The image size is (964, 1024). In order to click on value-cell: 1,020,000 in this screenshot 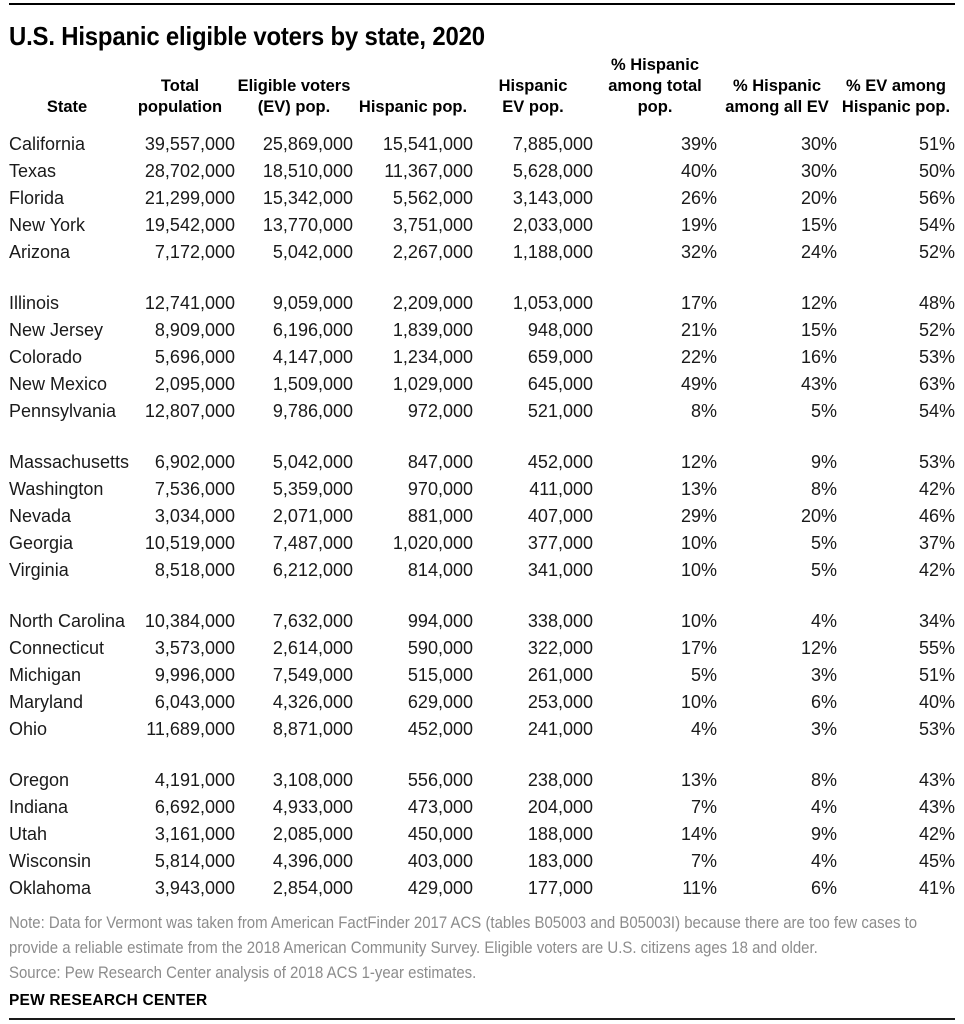, I will do `click(432, 543)`.